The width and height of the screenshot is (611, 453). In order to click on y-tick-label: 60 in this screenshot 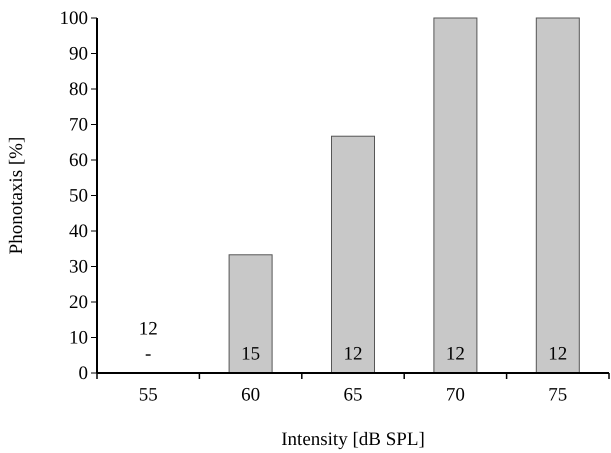, I will do `click(78, 161)`.